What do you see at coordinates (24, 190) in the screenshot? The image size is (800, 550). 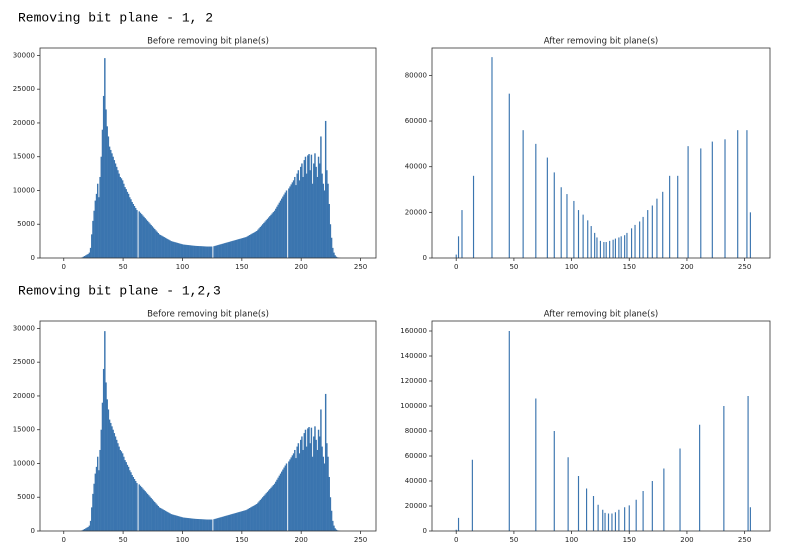 I see `y-tick-label: 10000` at bounding box center [24, 190].